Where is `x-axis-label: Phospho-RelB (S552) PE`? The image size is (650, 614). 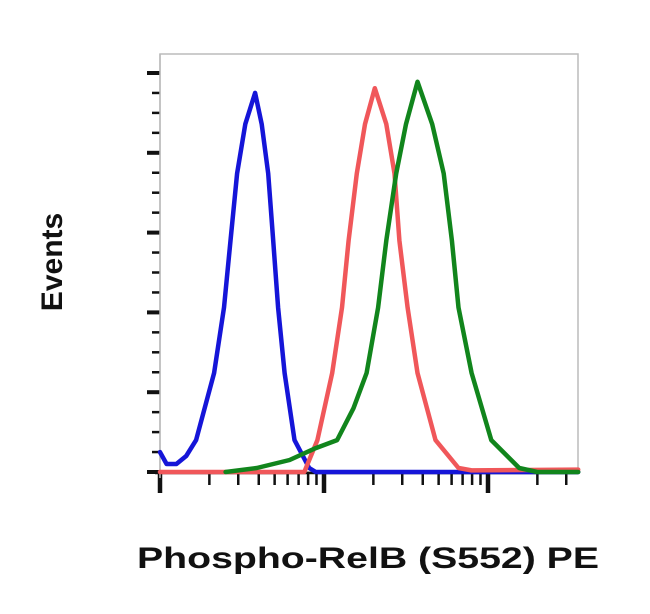
x-axis-label: Phospho-RelB (S552) PE is located at coordinates (368, 558).